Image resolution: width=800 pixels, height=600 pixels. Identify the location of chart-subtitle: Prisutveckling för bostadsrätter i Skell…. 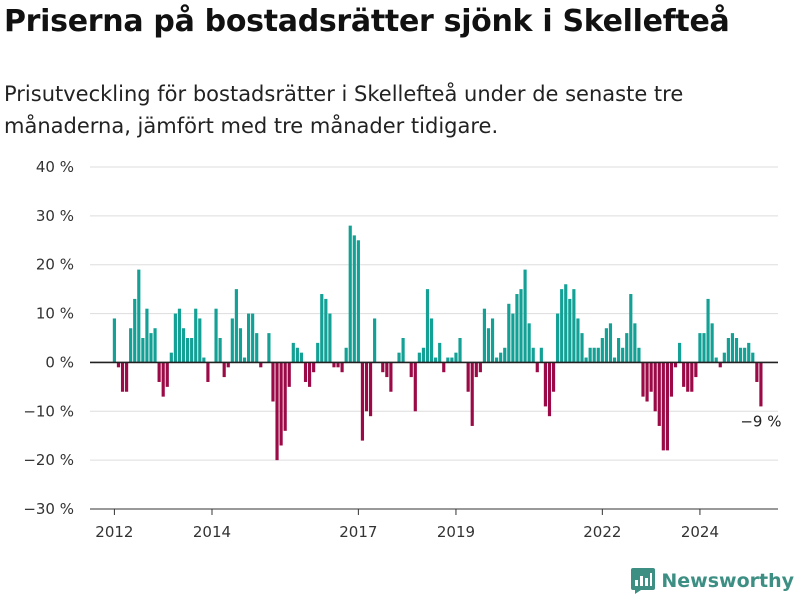
(344, 110).